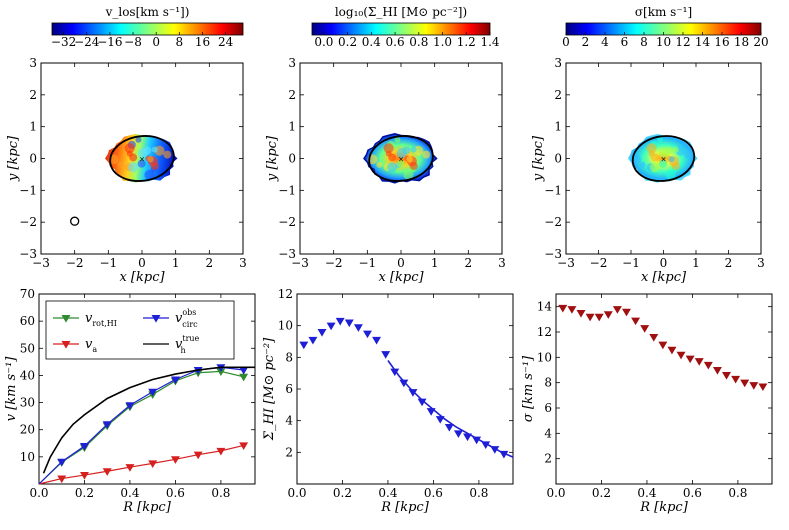 This screenshot has width=789, height=530. Describe the element at coordinates (760, 42) in the screenshot. I see `colorbar-tick-label: 20` at that location.